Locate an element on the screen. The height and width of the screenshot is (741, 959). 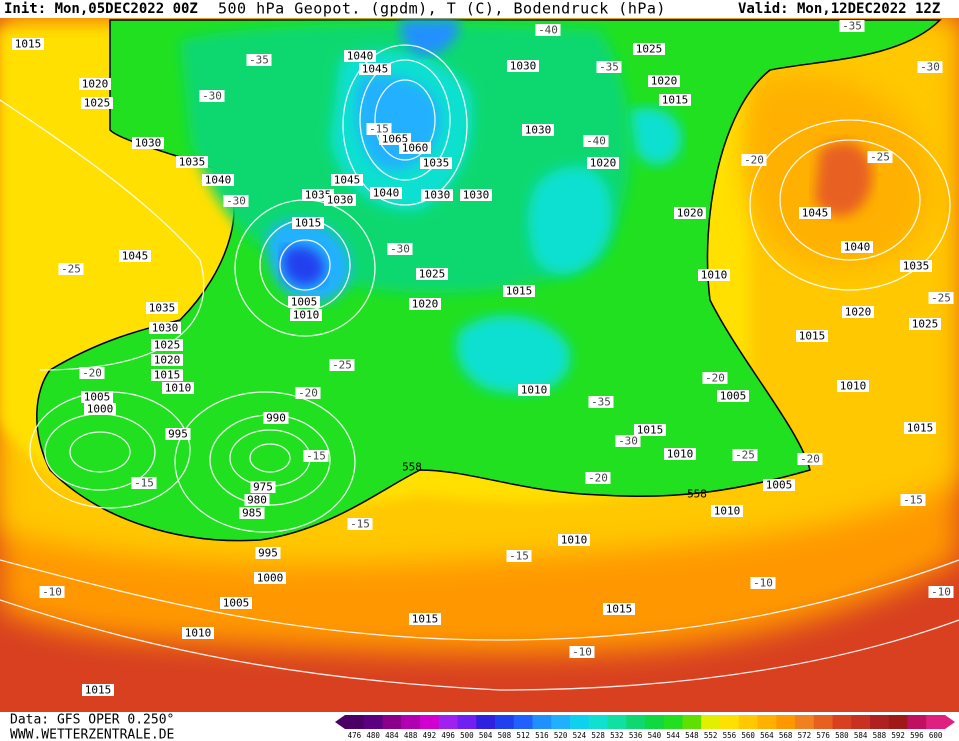
colorbar-label: 496 is located at coordinates (448, 735).